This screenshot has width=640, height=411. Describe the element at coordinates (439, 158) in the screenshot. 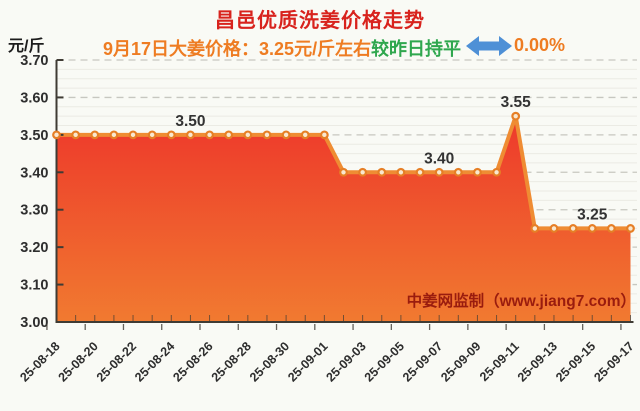

I see `value-label: 3.40` at that location.